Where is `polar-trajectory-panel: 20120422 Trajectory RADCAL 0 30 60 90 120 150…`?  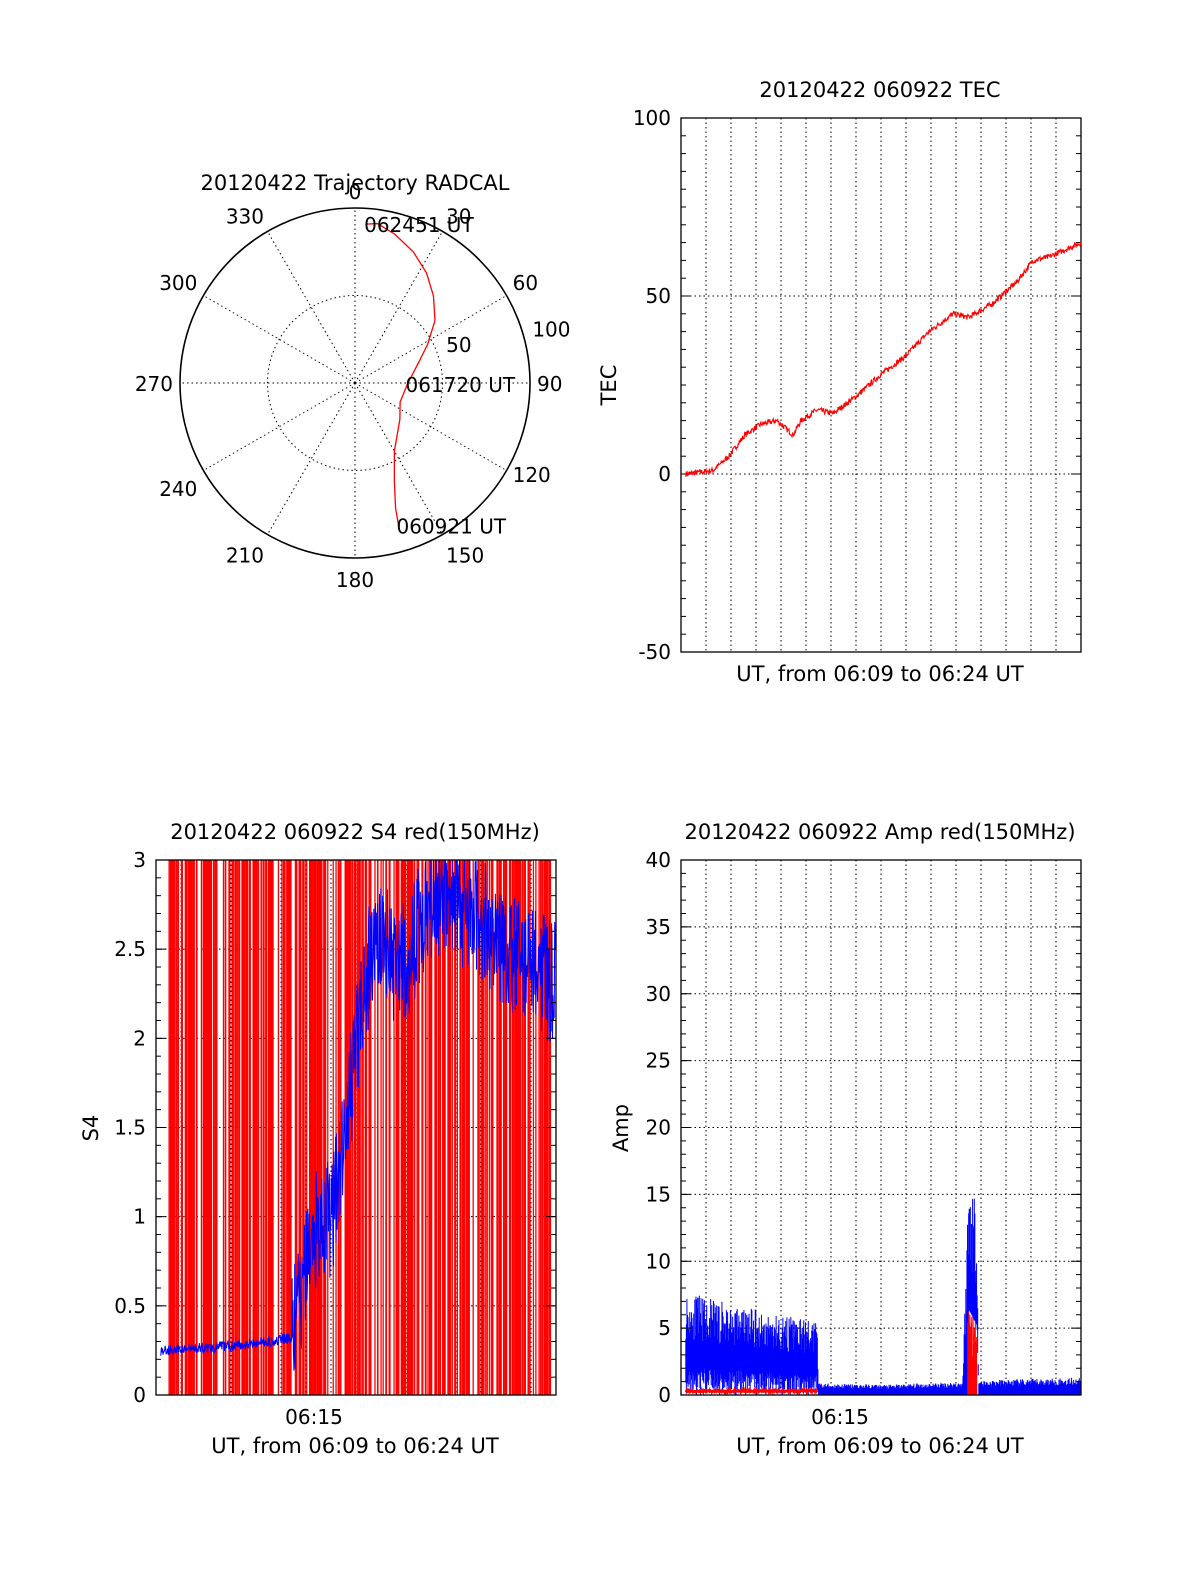 polar-trajectory-panel: 20120422 Trajectory RADCAL 0 30 60 90 120 150… is located at coordinates (353, 381).